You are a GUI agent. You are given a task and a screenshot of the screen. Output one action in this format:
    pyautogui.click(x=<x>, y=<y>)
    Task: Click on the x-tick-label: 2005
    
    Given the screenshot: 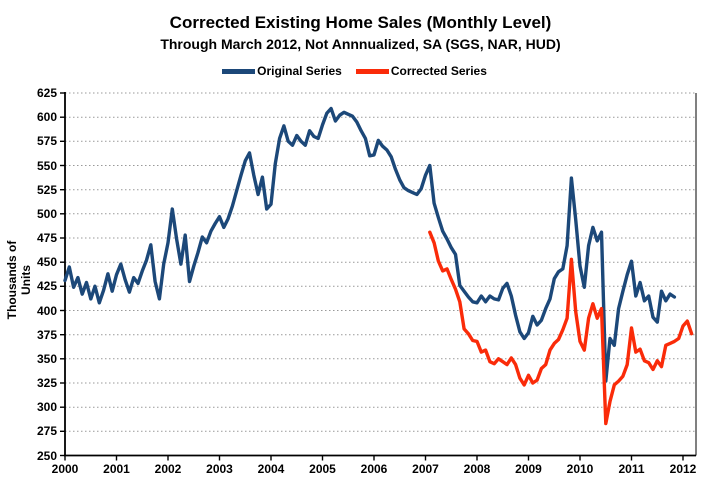 What is the action you would take?
    pyautogui.click(x=322, y=469)
    